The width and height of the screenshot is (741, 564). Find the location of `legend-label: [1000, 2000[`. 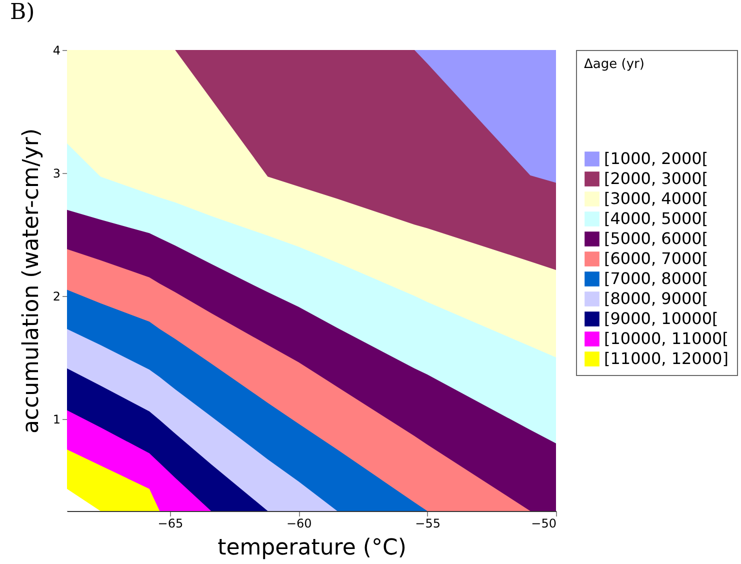

legend-label: [1000, 2000[ is located at coordinates (656, 158).